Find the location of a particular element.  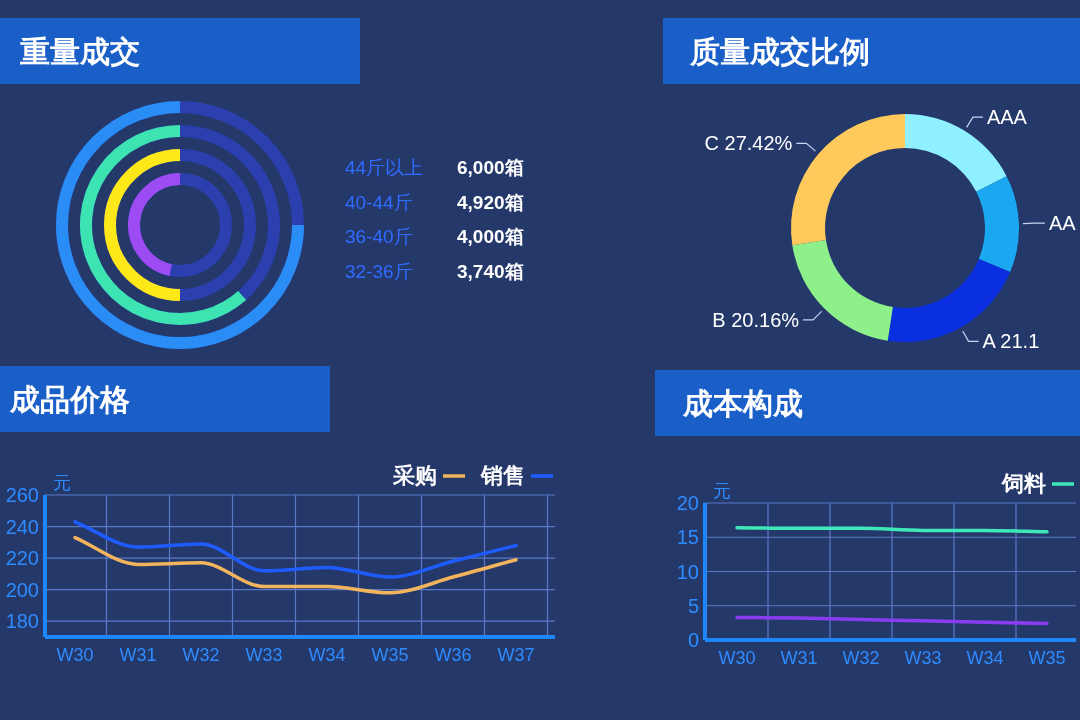

data-label: 6,000箱 is located at coordinates (490, 167).